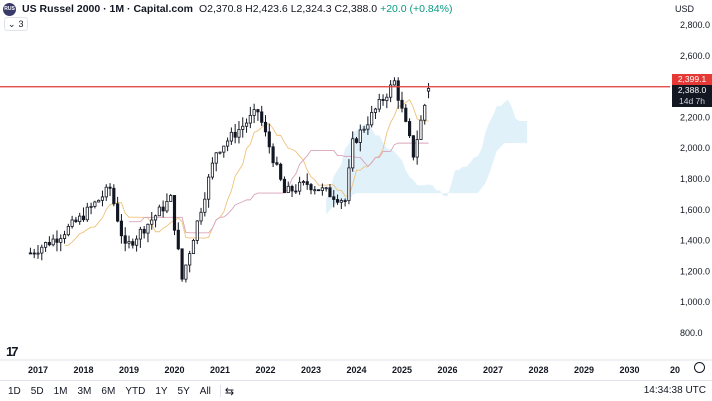  Describe the element at coordinates (695, 25) in the screenshot. I see `price-tick-label: 2,800.0` at that location.